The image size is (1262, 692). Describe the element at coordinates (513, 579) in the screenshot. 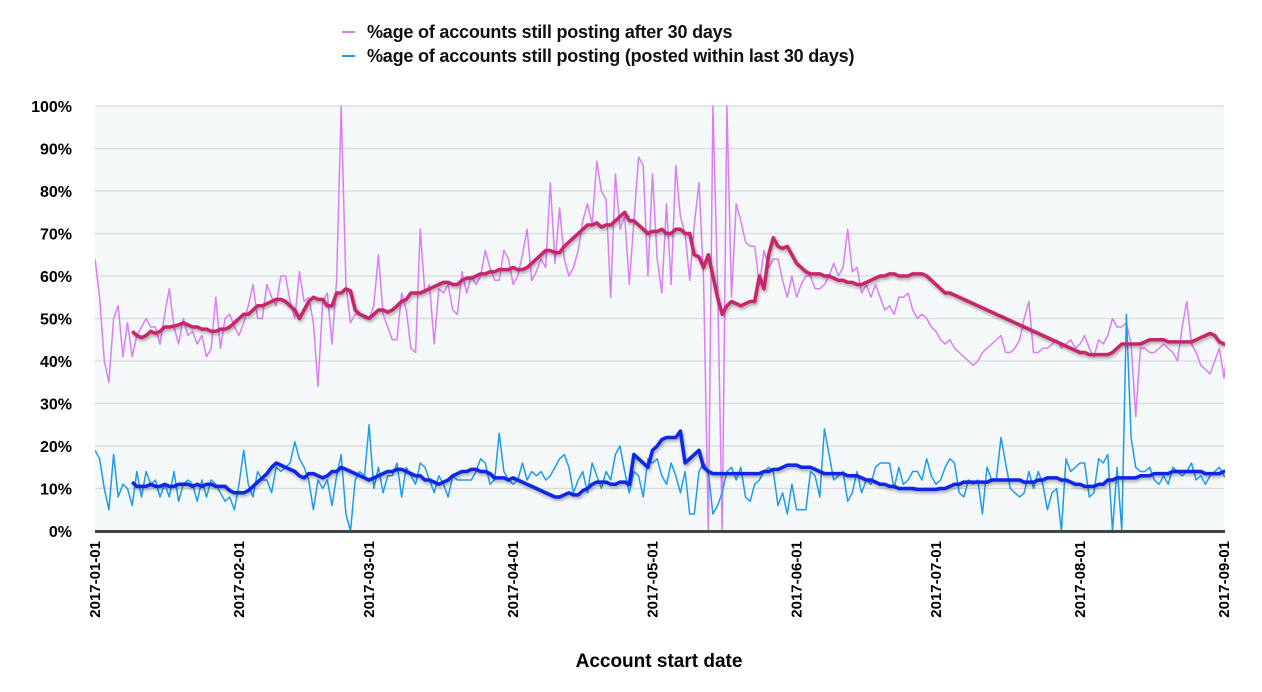

I see `x-tick-label: 2017-04-01` at that location.